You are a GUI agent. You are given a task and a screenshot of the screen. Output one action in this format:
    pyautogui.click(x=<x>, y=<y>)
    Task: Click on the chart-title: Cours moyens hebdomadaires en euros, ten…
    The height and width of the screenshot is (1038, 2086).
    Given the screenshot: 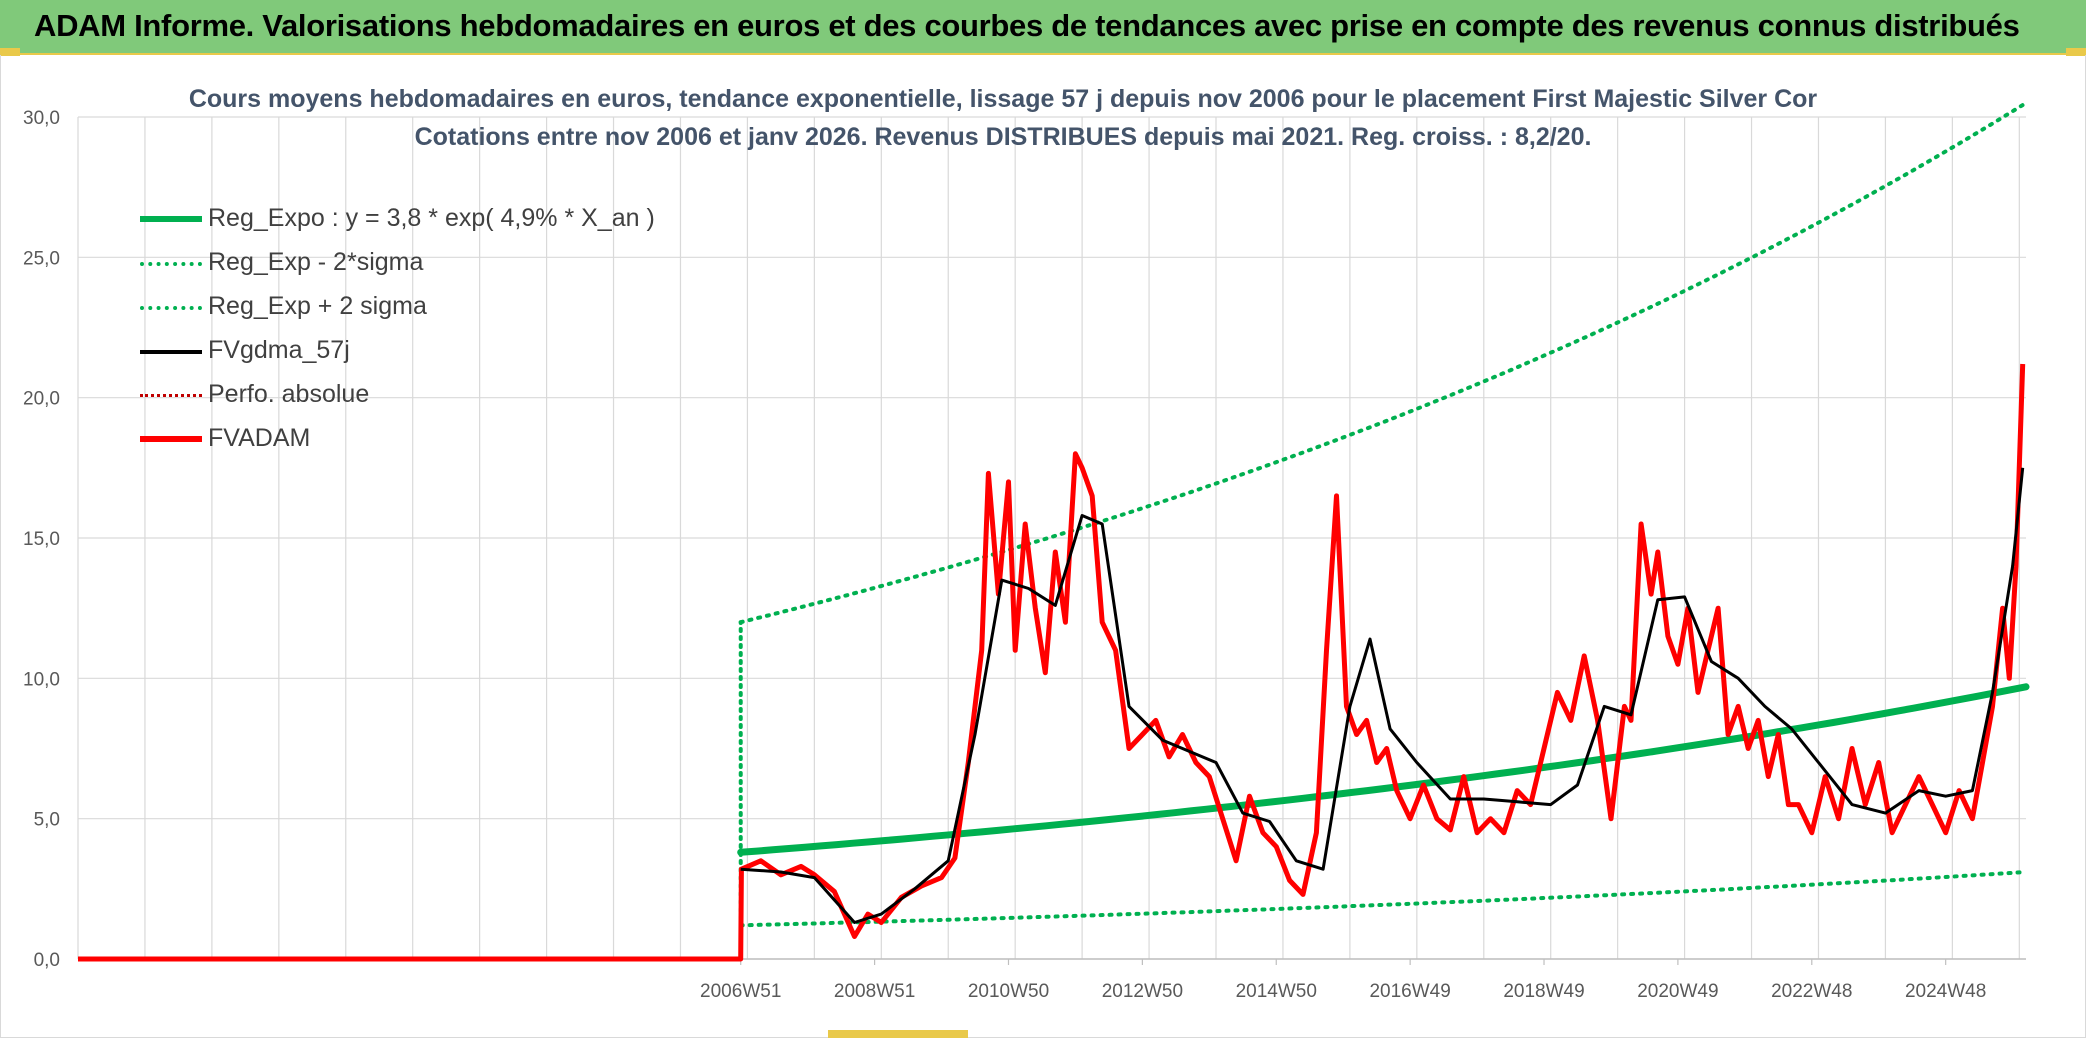 What is the action you would take?
    pyautogui.click(x=1003, y=99)
    